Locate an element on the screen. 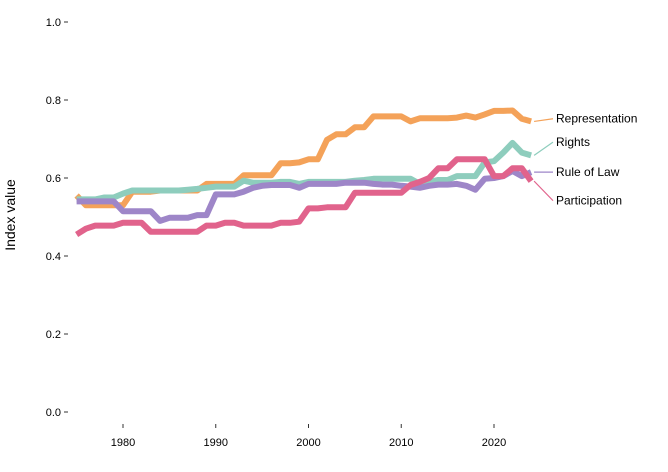 The image size is (668, 472). y-tick-label: 0.6 is located at coordinates (53, 179).